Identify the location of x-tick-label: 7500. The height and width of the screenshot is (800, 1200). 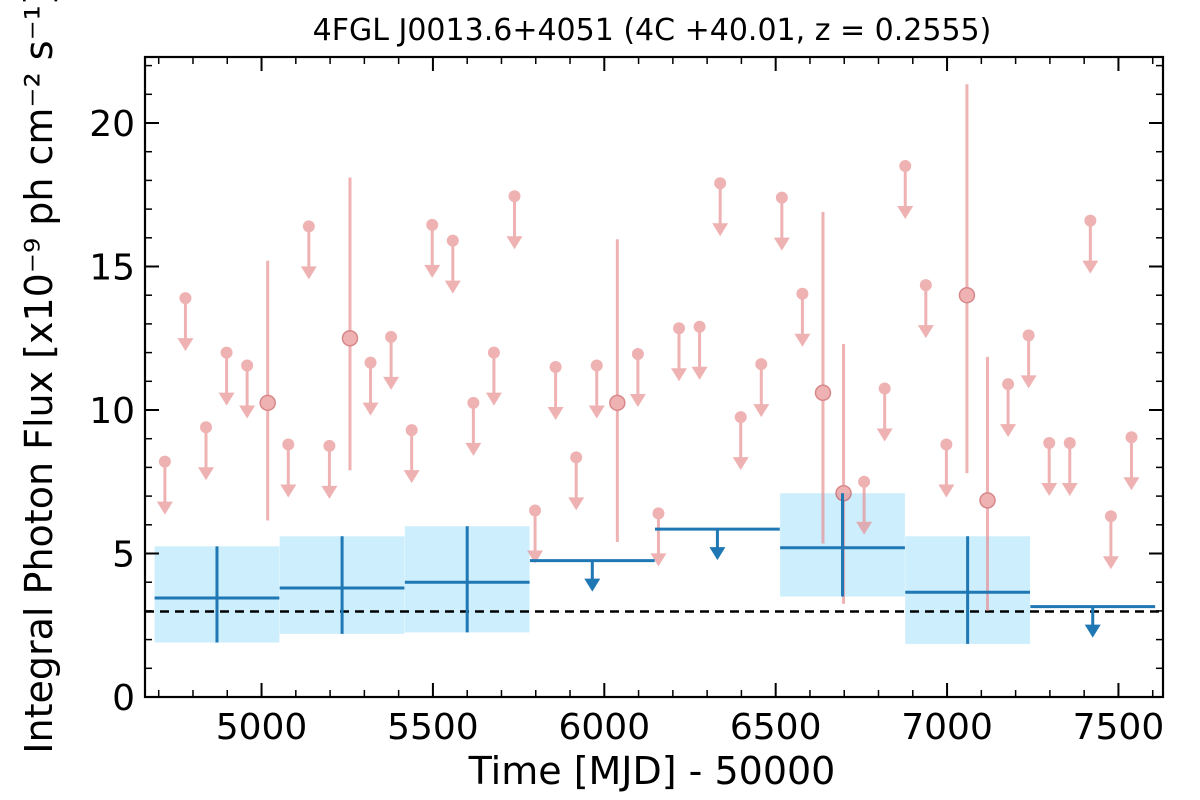
(1119, 727).